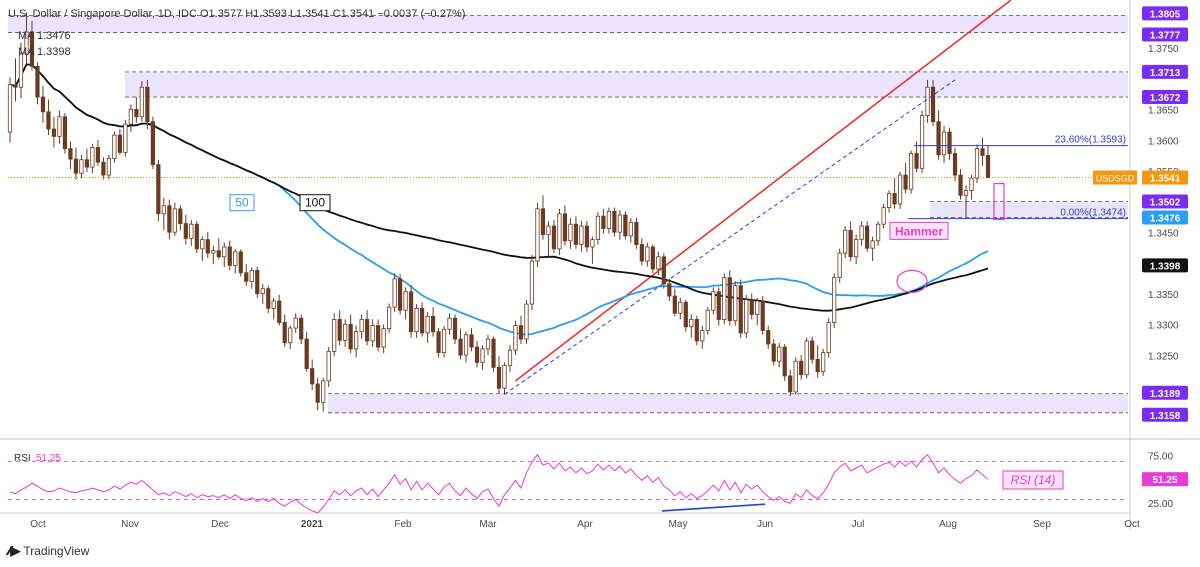 The image size is (1200, 567). Describe the element at coordinates (1042, 524) in the screenshot. I see `time-tick-label: Sep` at that location.